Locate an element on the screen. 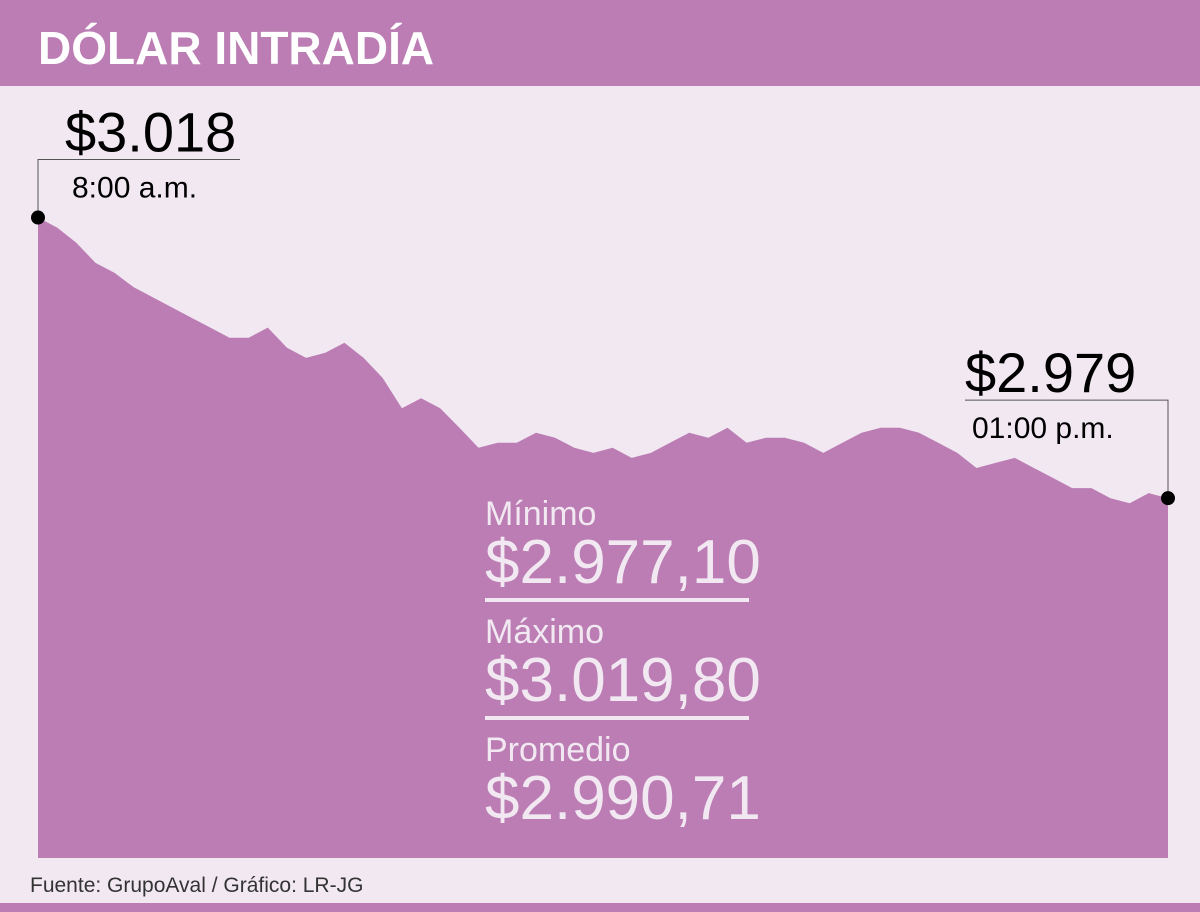 The width and height of the screenshot is (1200, 912). header-band is located at coordinates (600, 43).